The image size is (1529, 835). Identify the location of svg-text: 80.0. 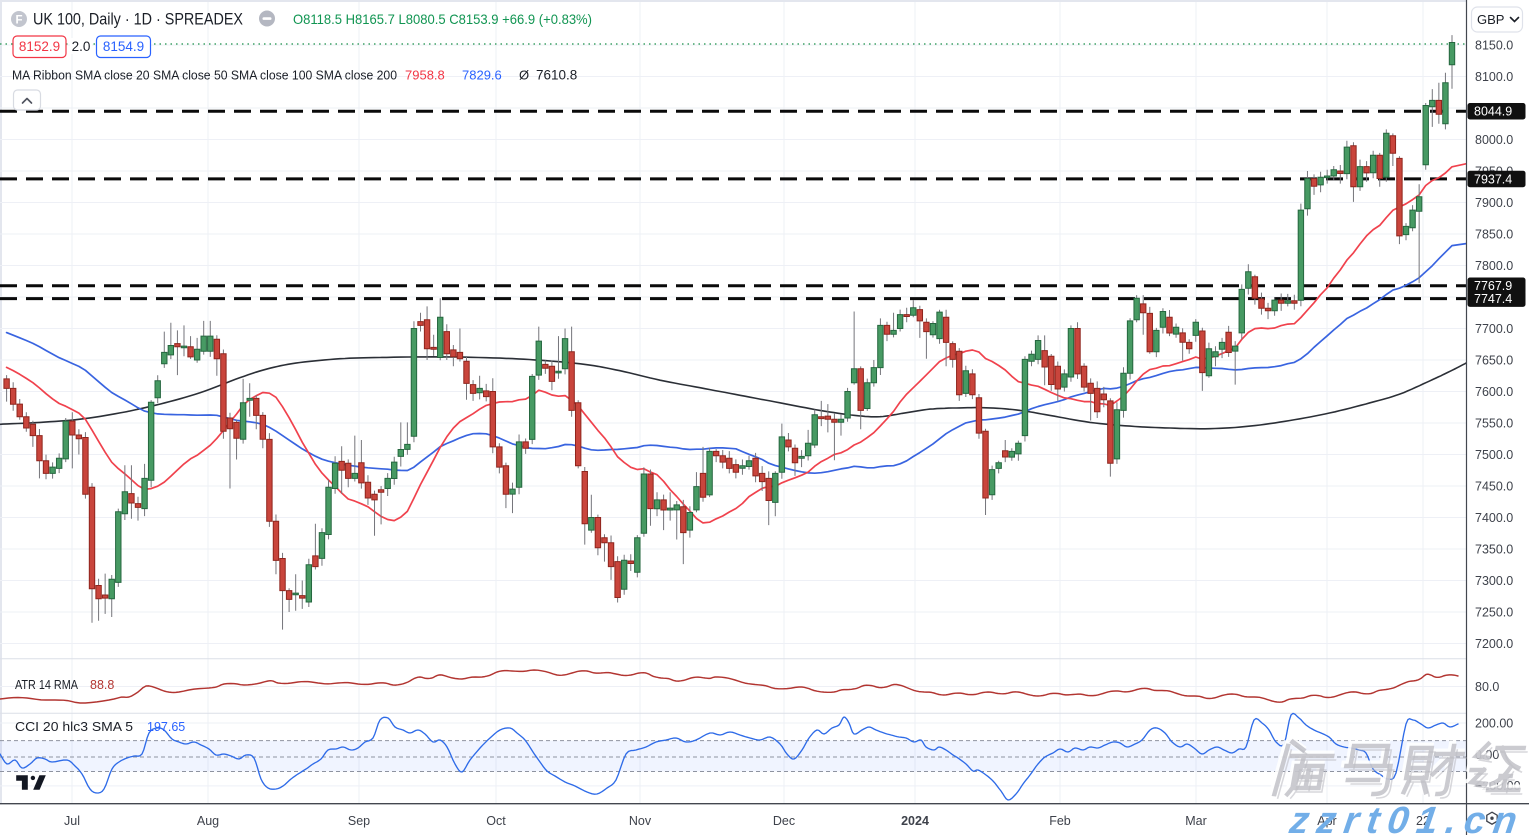
(1487, 687).